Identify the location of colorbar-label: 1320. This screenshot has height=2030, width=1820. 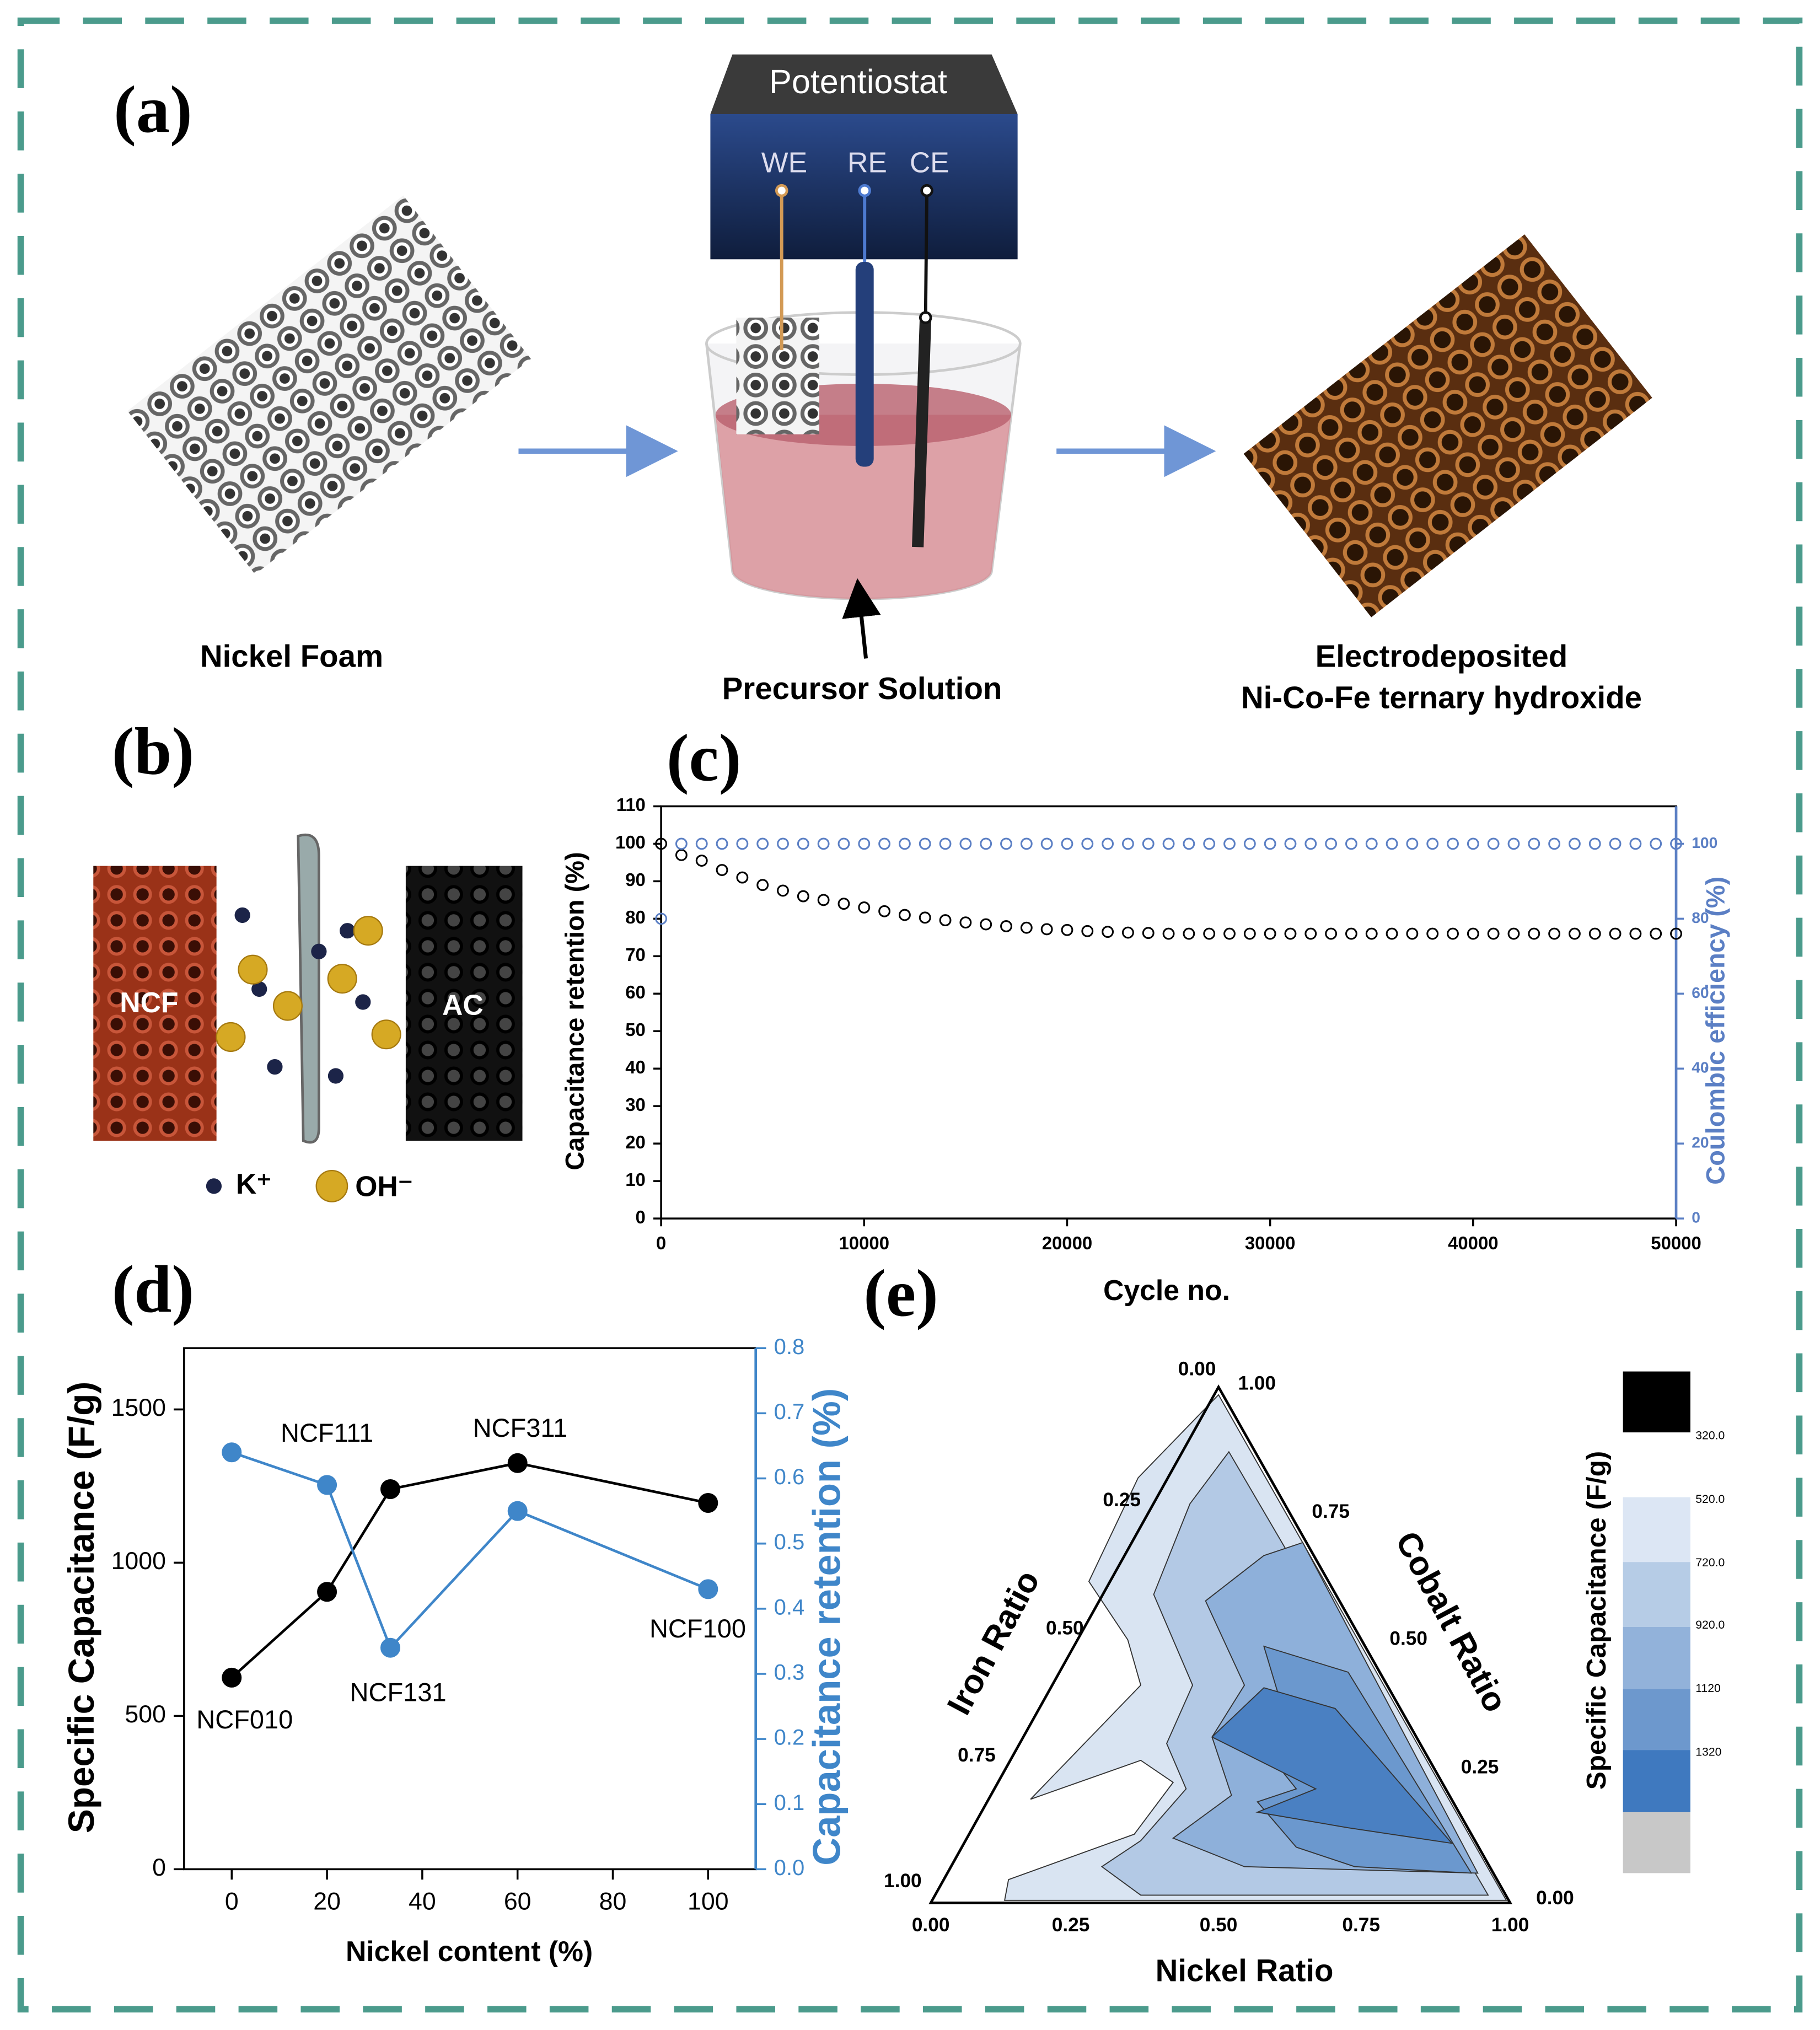
(1708, 1752).